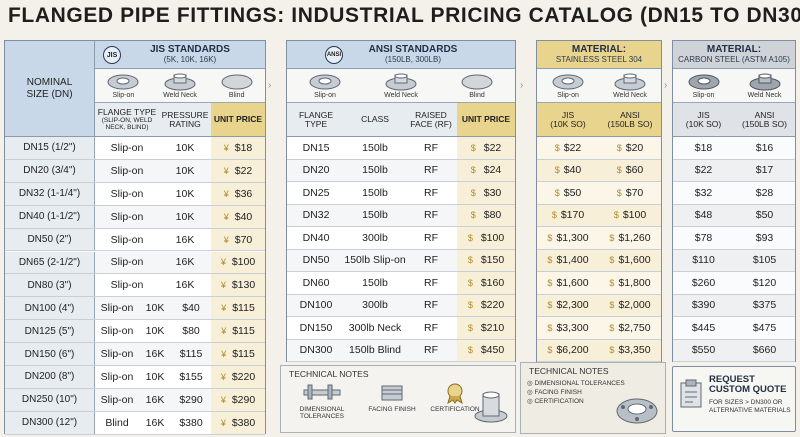 This screenshot has width=800, height=437. I want to click on table-row: $ $3,300 $ $2,750, so click(599, 328).